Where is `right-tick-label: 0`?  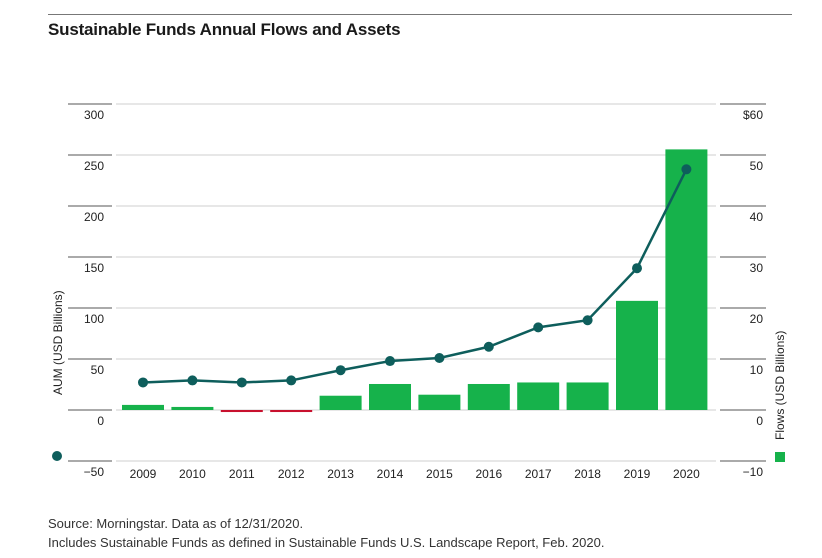
right-tick-label: 0 is located at coordinates (759, 421).